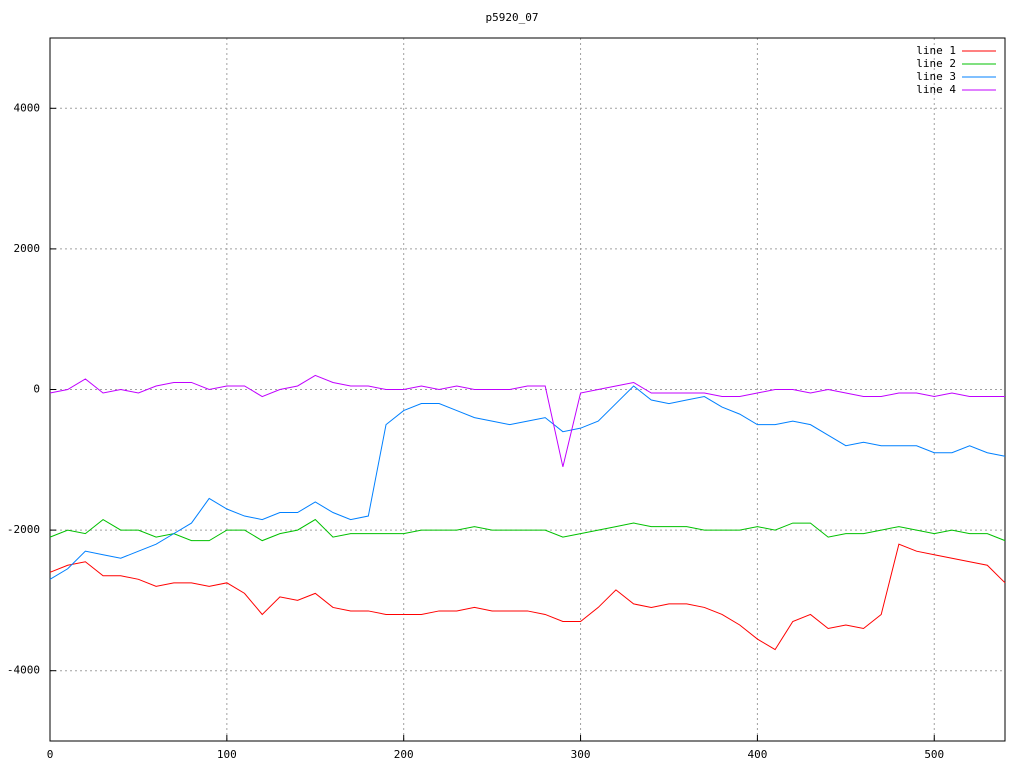 The height and width of the screenshot is (768, 1024). What do you see at coordinates (936, 76) in the screenshot?
I see `legend-label: line 3` at bounding box center [936, 76].